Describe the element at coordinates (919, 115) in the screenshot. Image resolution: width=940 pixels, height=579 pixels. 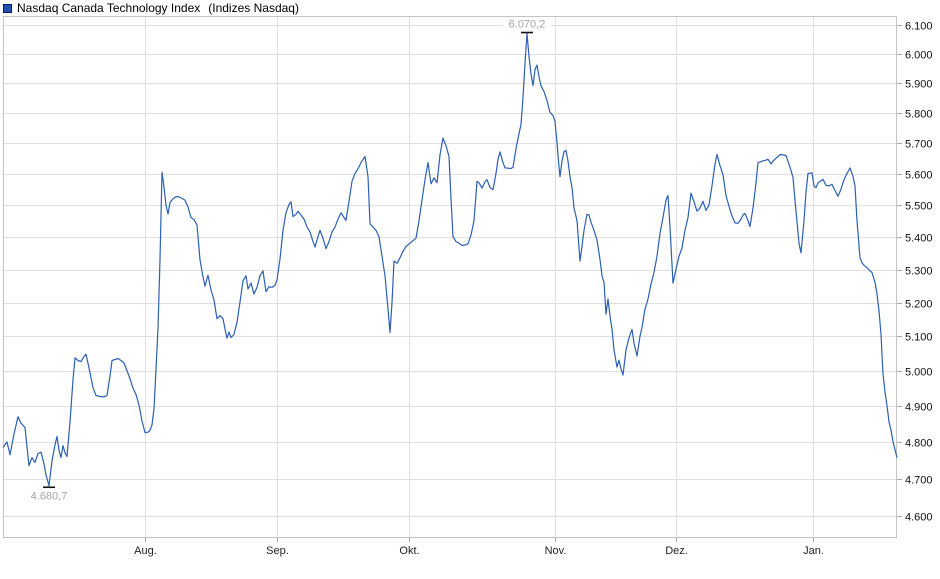
I see `y-axis-label: 5.800` at that location.